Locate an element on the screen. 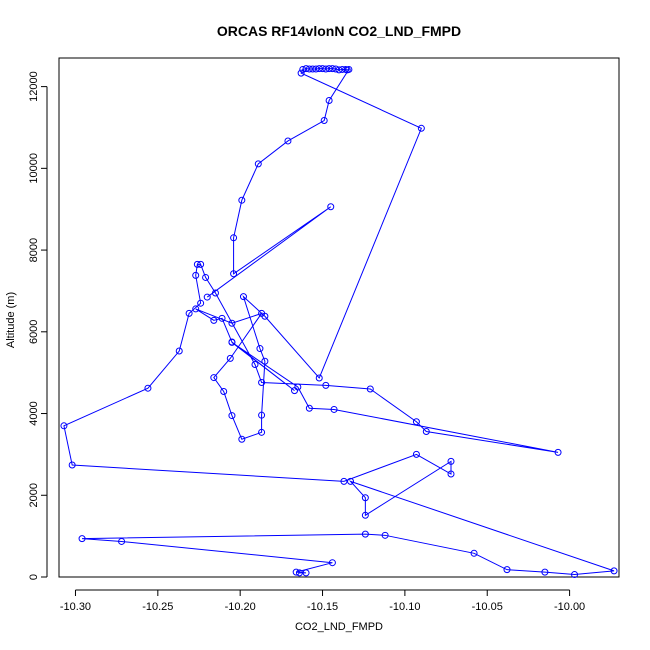 The height and width of the screenshot is (650, 650). x-tick-label: -10.25 is located at coordinates (157, 607).